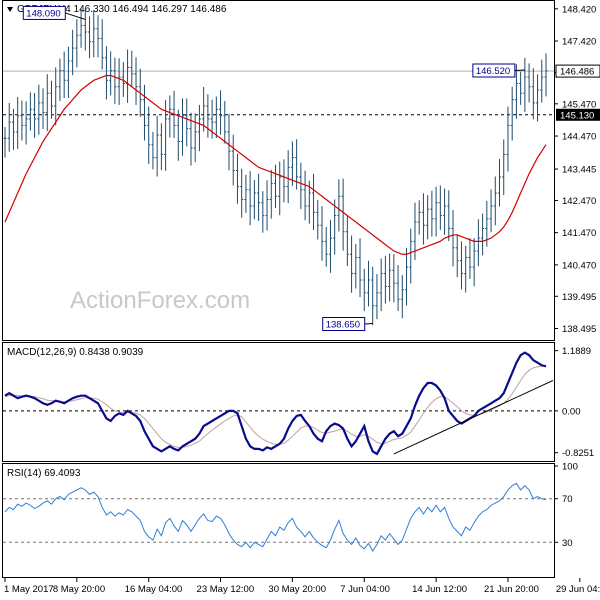 The height and width of the screenshot is (600, 600). Describe the element at coordinates (473, 417) in the screenshot. I see `macd-trendline` at that location.